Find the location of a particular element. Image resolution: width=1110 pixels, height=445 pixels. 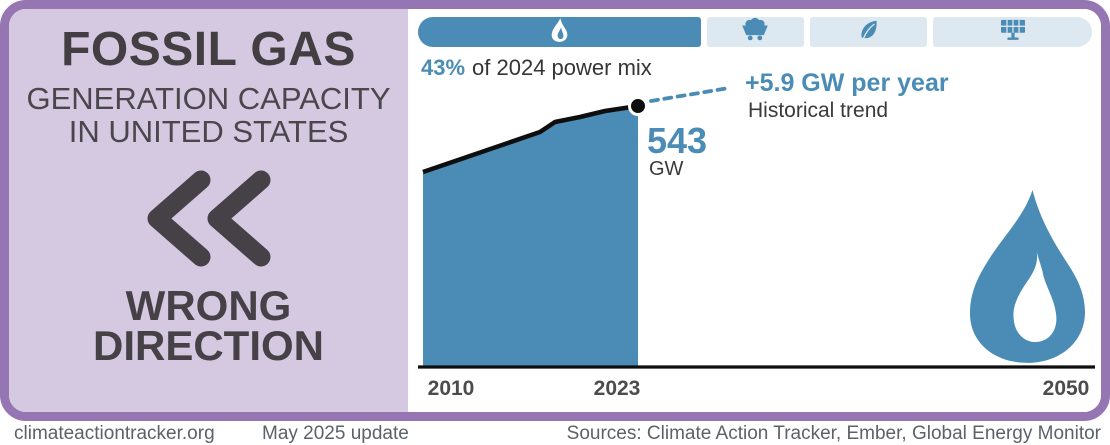

solar-panel-icon is located at coordinates (1013, 32).